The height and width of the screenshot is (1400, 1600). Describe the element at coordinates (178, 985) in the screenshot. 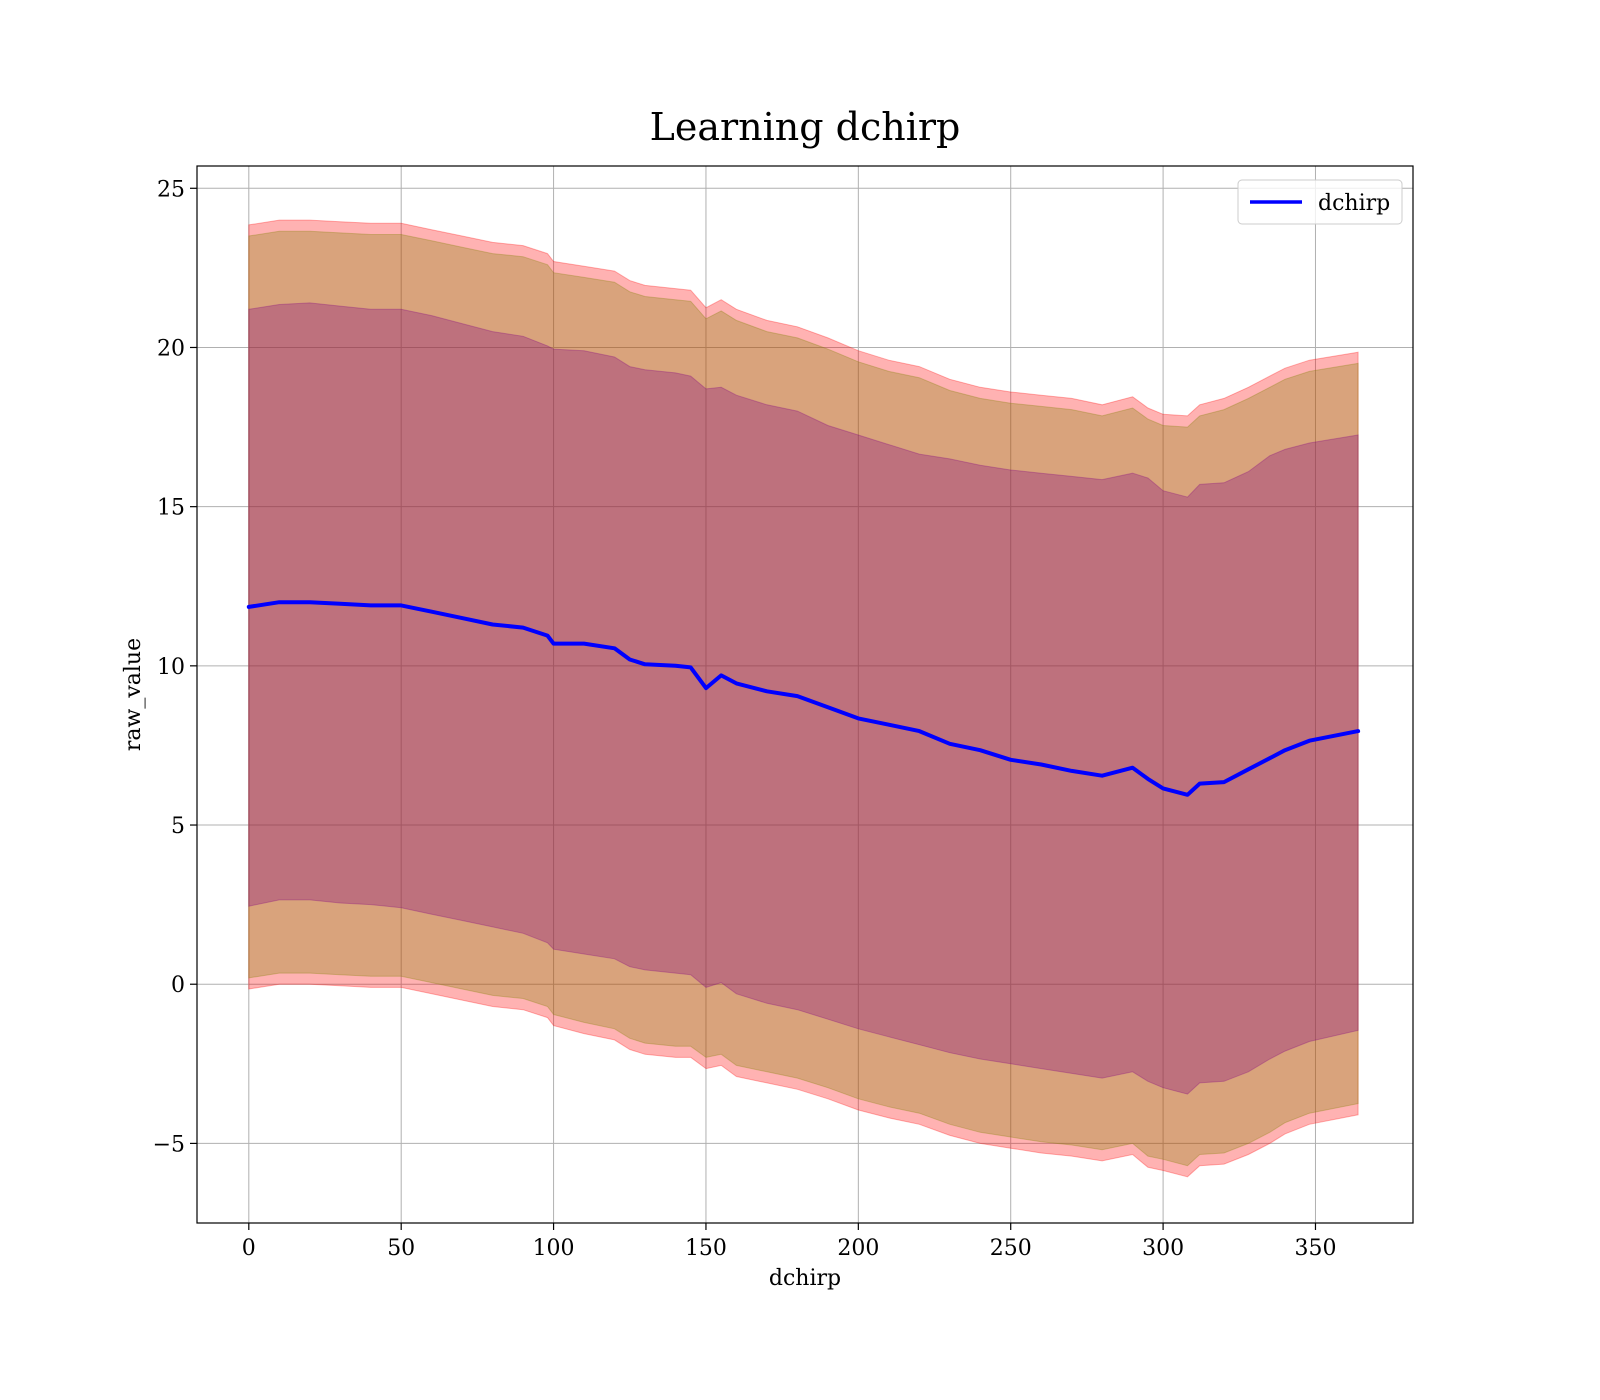

I see `y-tick-label: 0` at that location.